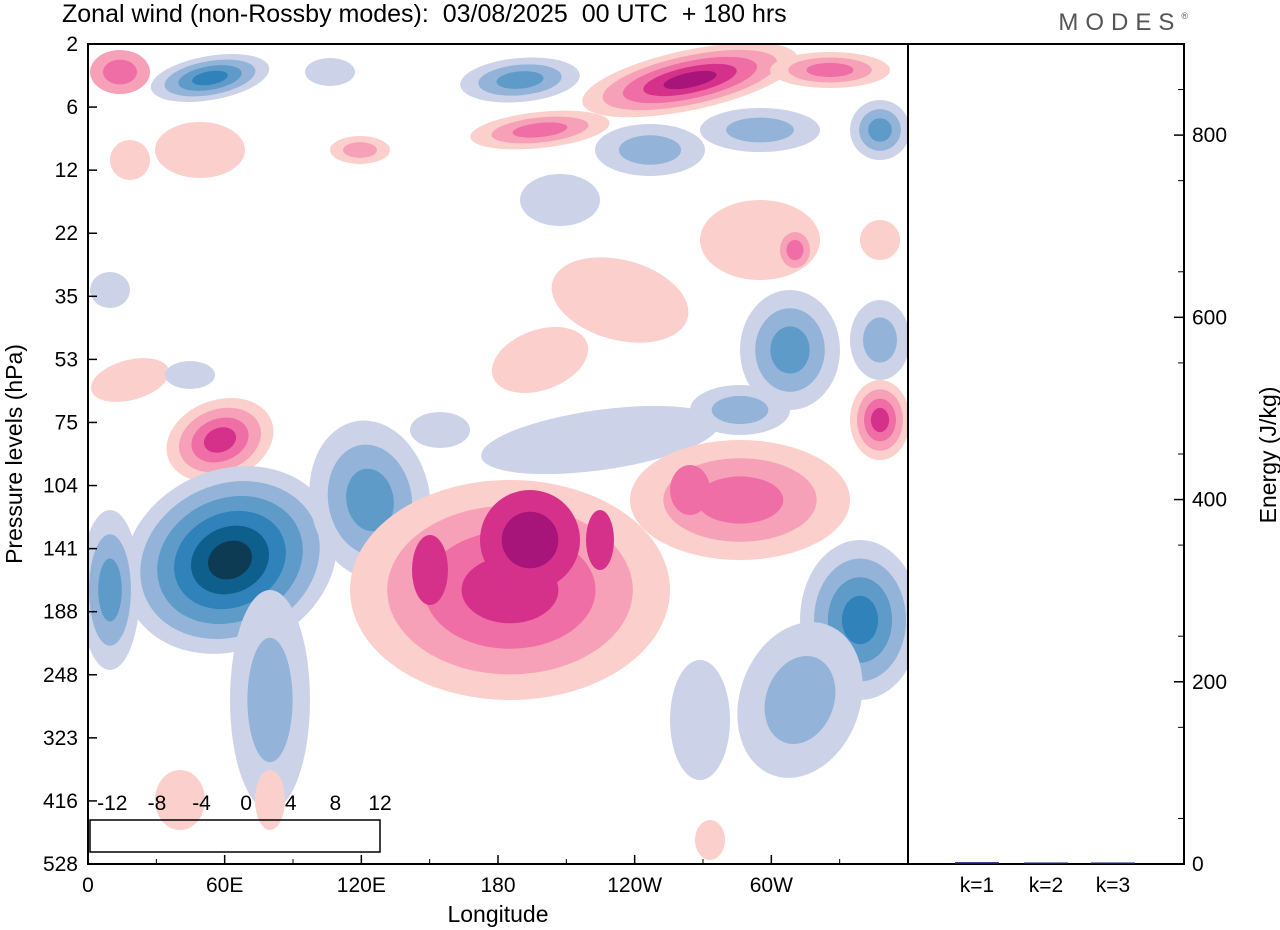 Image resolution: width=1280 pixels, height=930 pixels. What do you see at coordinates (201, 803) in the screenshot?
I see `colorbar-label: -4` at bounding box center [201, 803].